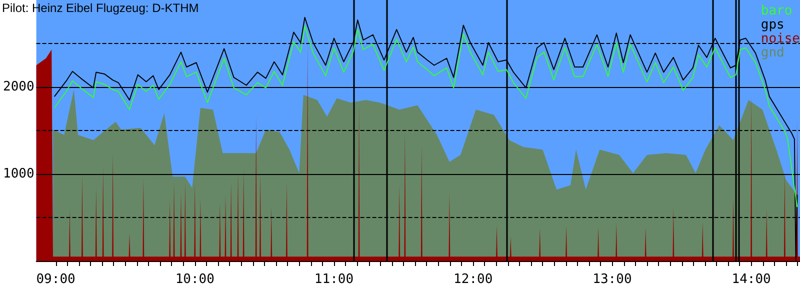 This screenshot has height=300, width=800. I want to click on x-tick-label: 14:00, so click(751, 279).